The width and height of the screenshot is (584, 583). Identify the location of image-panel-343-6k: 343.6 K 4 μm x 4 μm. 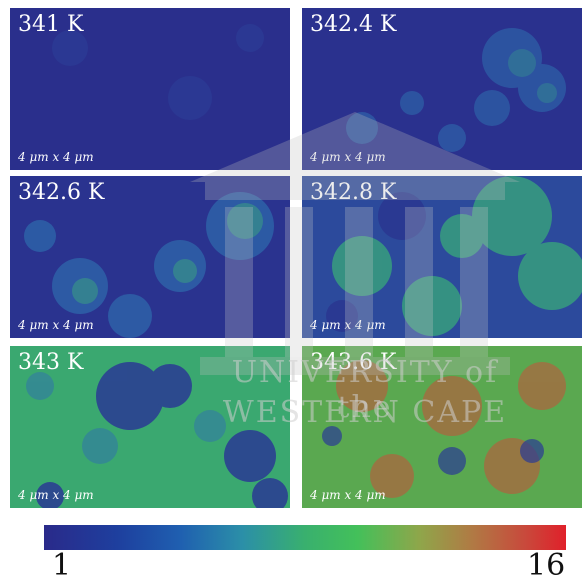
(442, 427).